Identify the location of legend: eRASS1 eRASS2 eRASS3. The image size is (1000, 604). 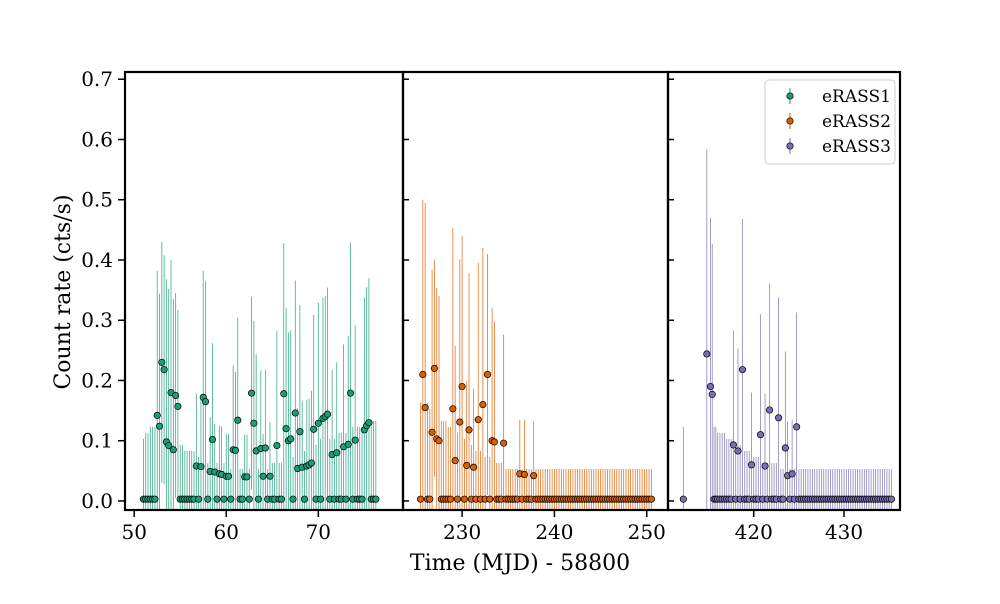
(830, 122).